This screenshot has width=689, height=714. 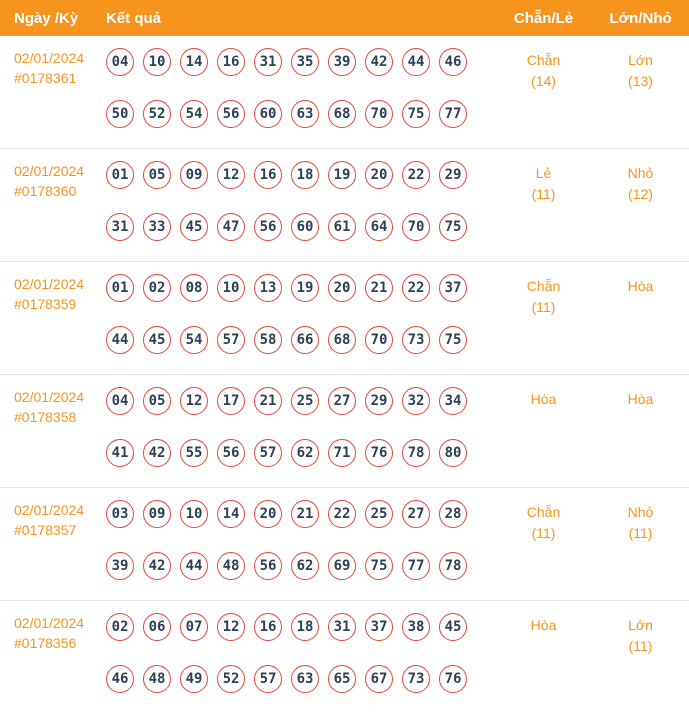 What do you see at coordinates (120, 514) in the screenshot?
I see `result-number: 03` at bounding box center [120, 514].